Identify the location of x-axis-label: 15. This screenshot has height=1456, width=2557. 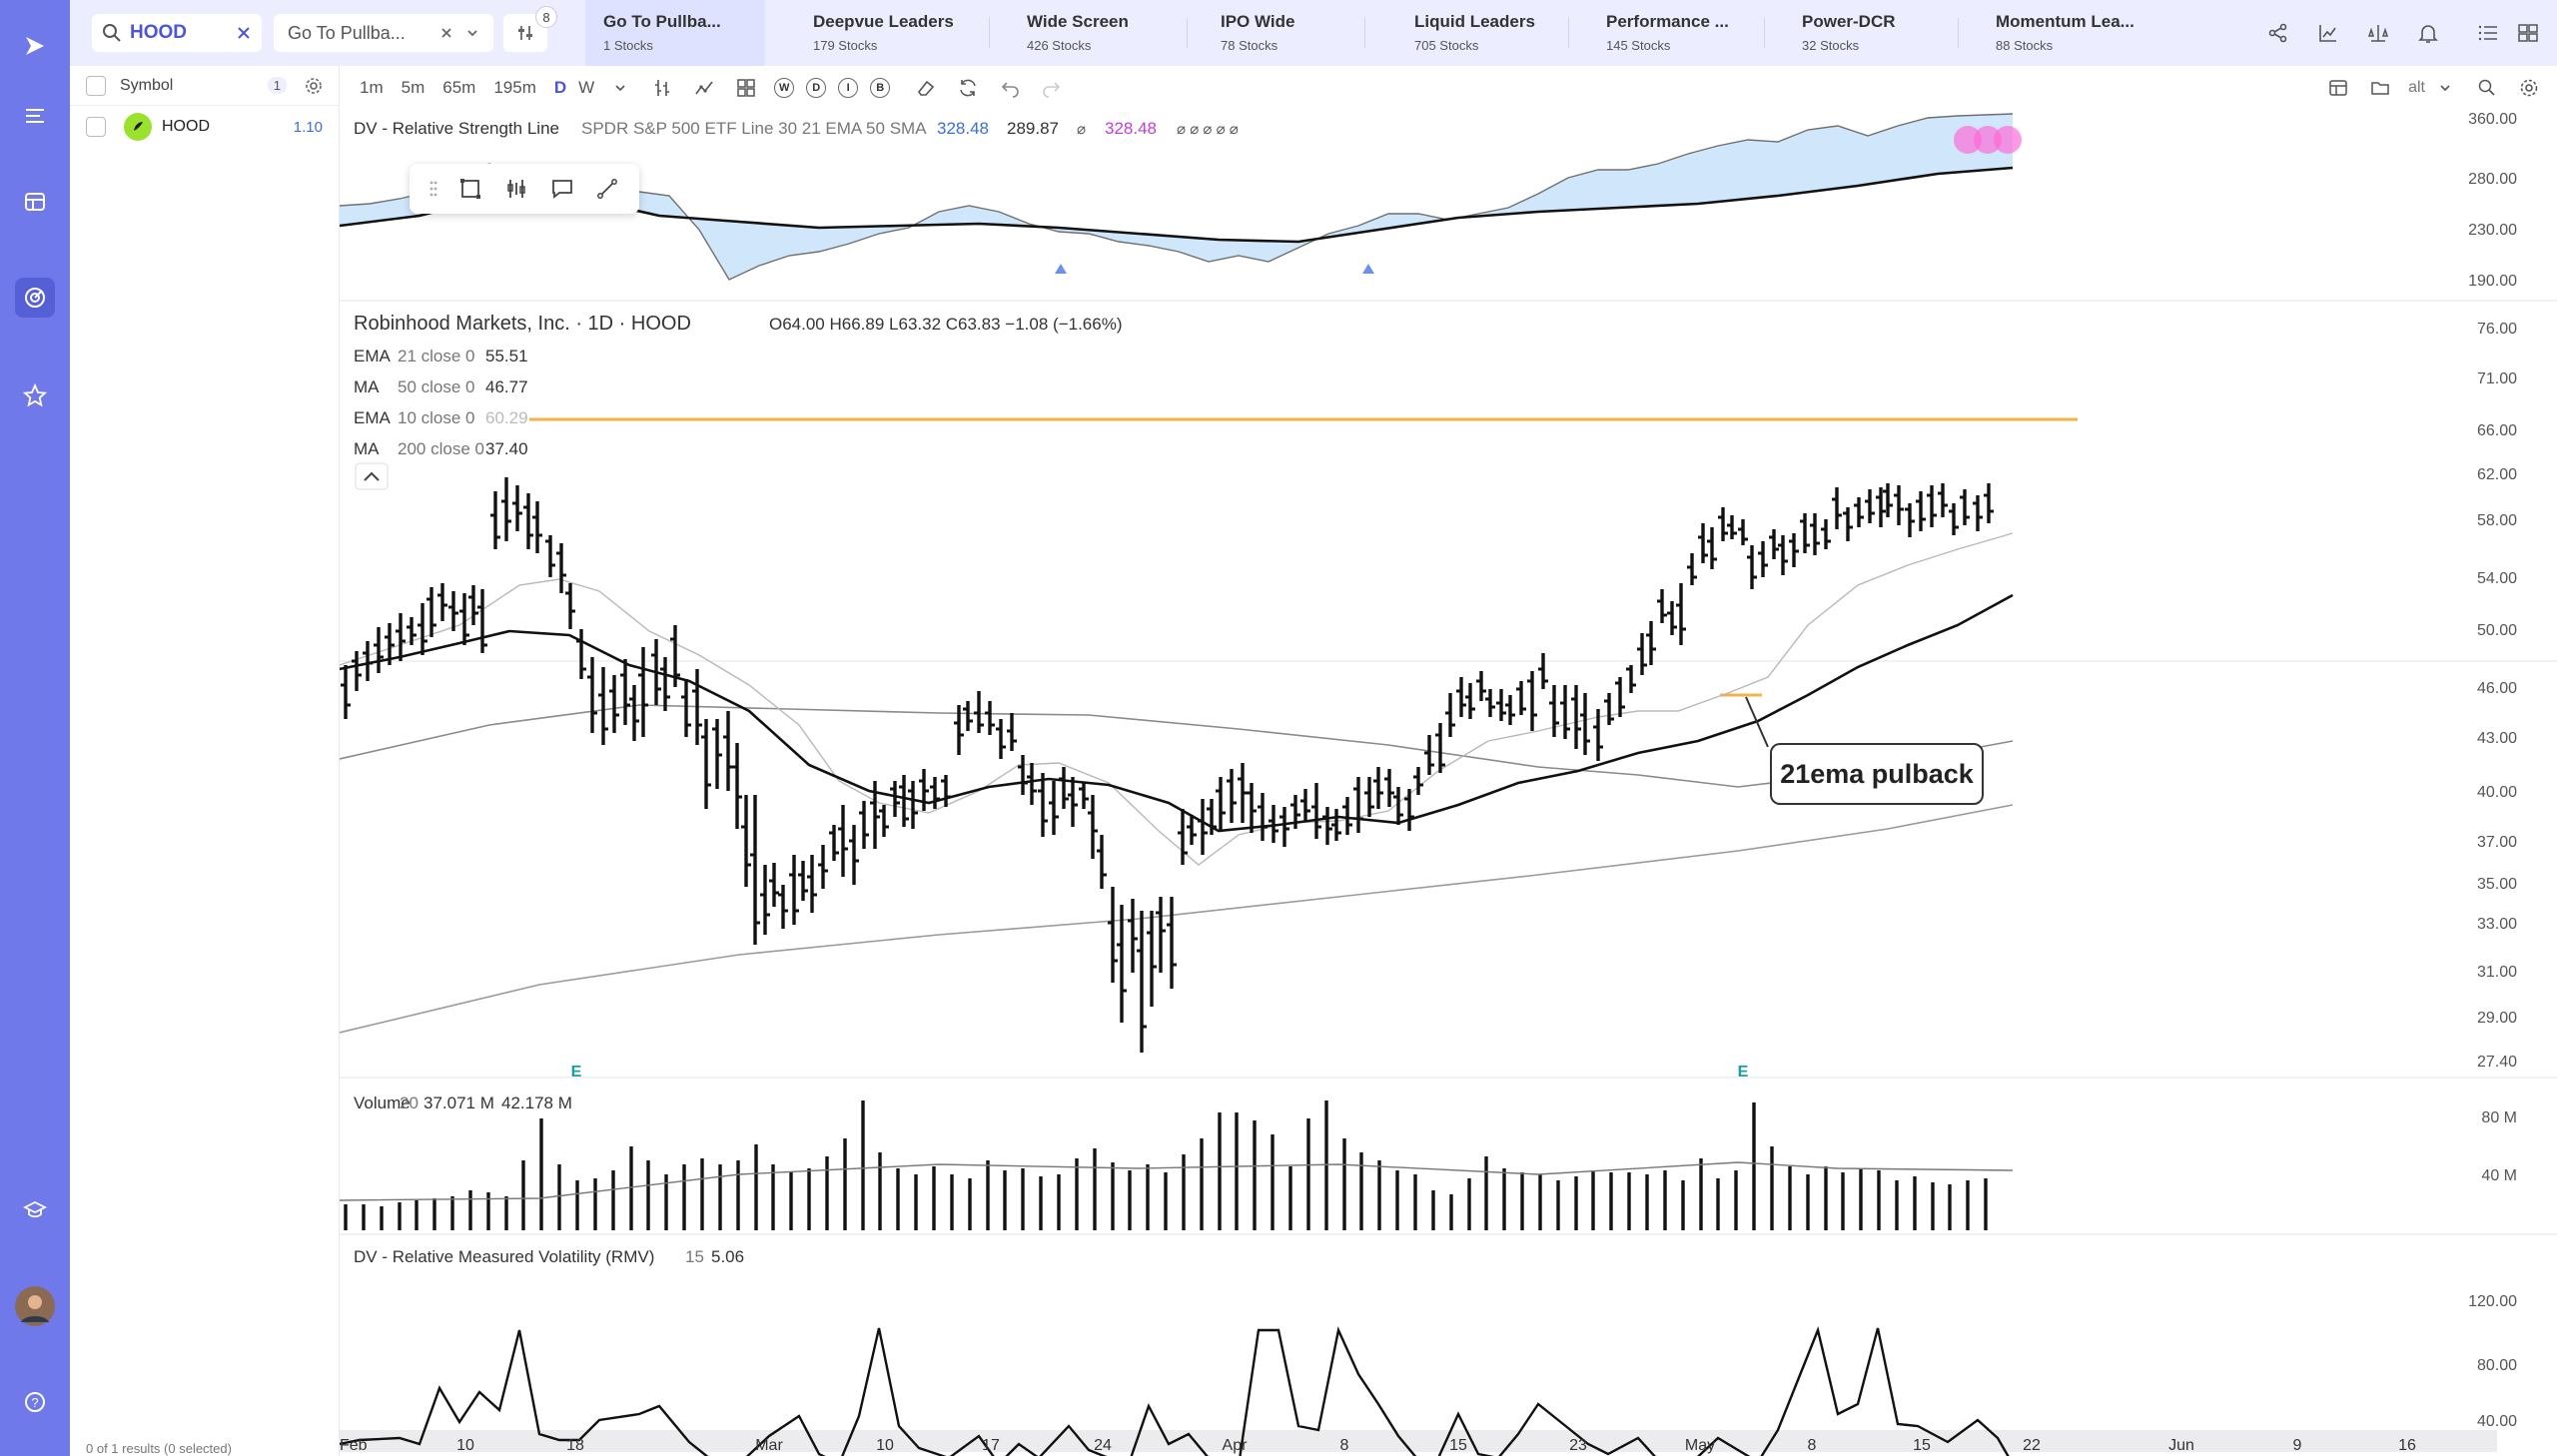
(1458, 1445).